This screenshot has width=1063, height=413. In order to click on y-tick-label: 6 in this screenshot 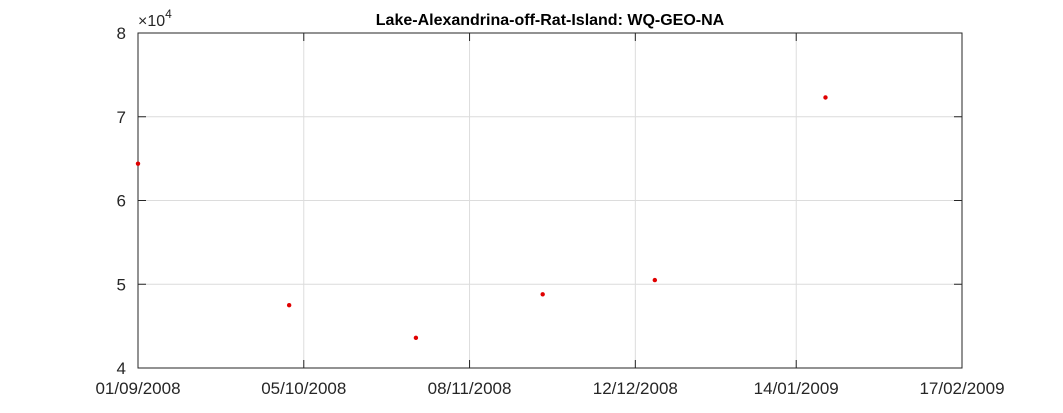, I will do `click(121, 201)`.